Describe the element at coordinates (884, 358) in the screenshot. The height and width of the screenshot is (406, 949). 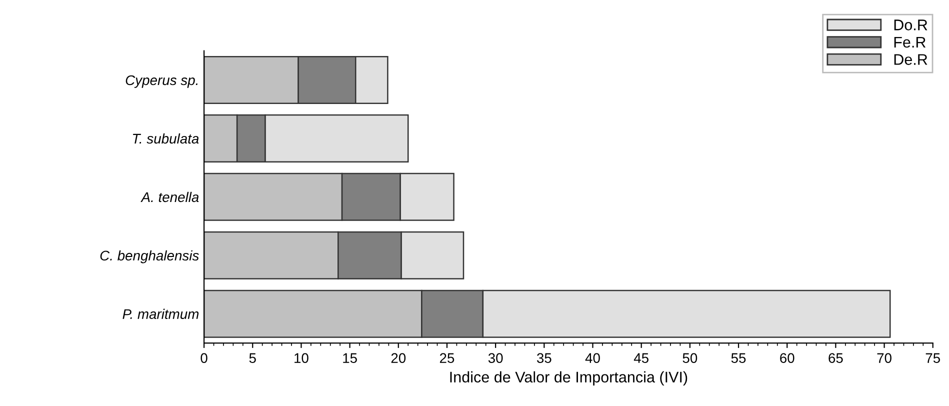
I see `x-tick-label: 70` at that location.